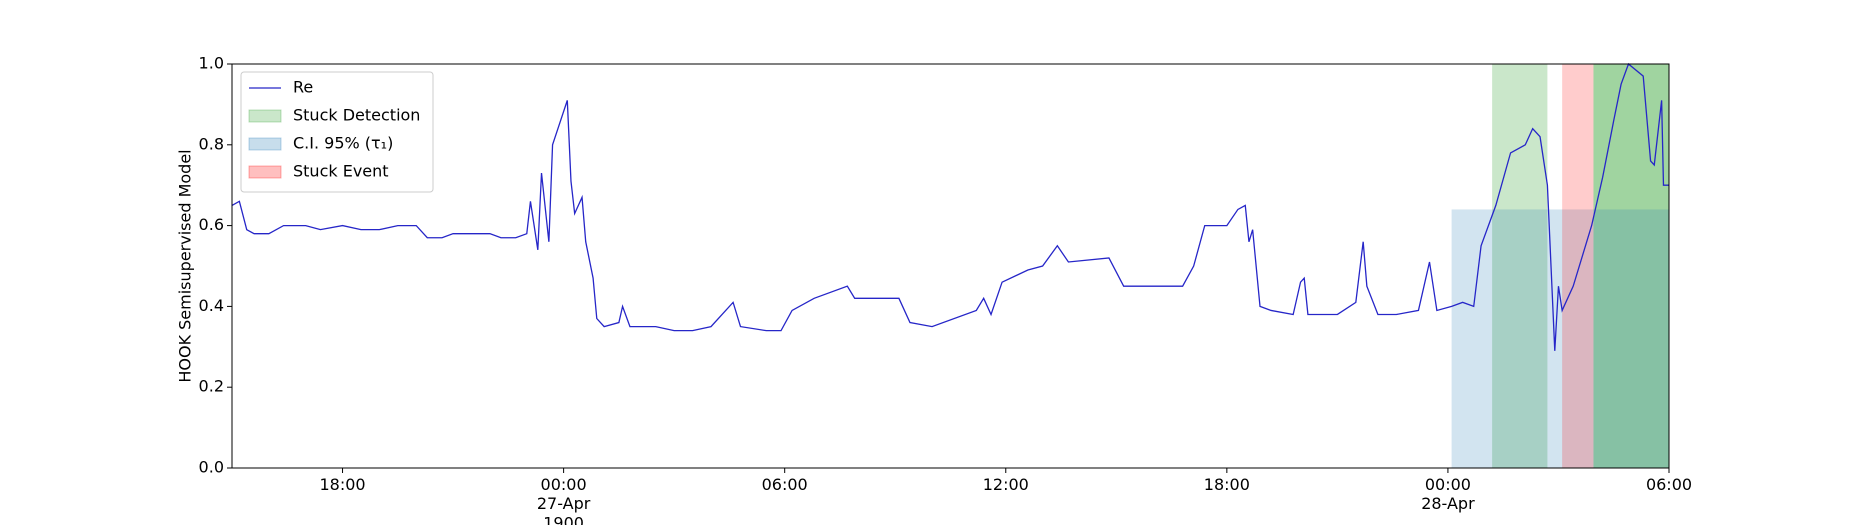  What do you see at coordinates (211, 467) in the screenshot?
I see `y-tick-label: 0.0` at bounding box center [211, 467].